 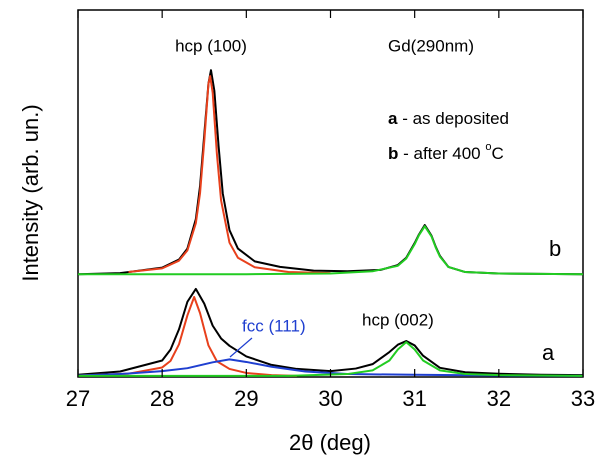 I want to click on annotation-text: C, so click(x=497, y=153).